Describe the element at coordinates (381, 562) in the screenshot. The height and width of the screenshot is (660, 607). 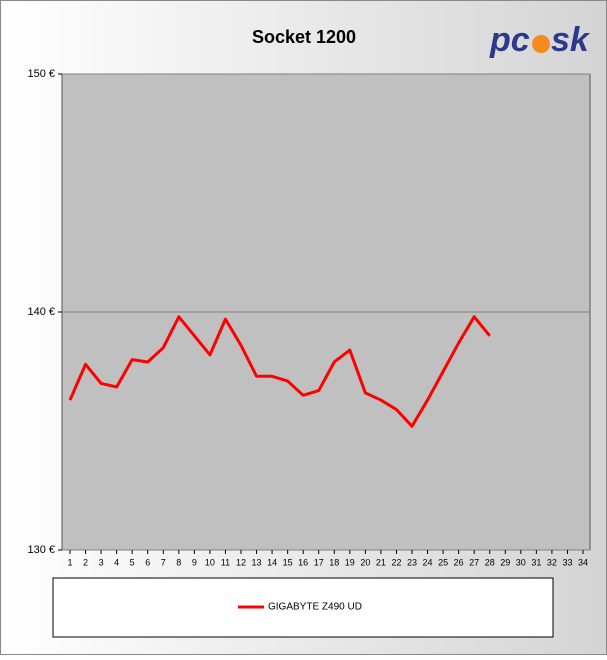
I see `x-tick-label: 21` at that location.